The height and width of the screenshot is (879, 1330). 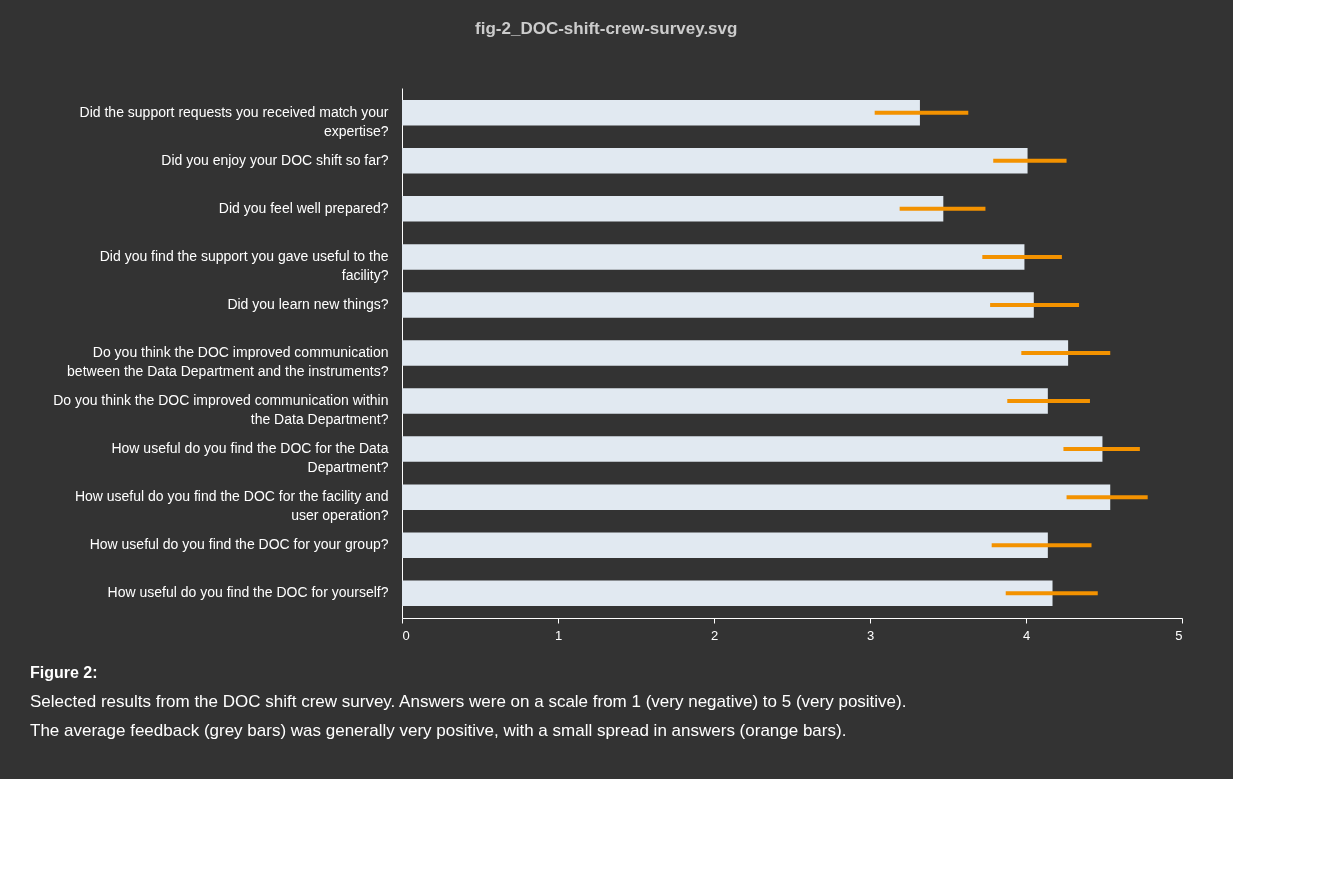 What do you see at coordinates (406, 635) in the screenshot?
I see `x-tick-label: 0` at bounding box center [406, 635].